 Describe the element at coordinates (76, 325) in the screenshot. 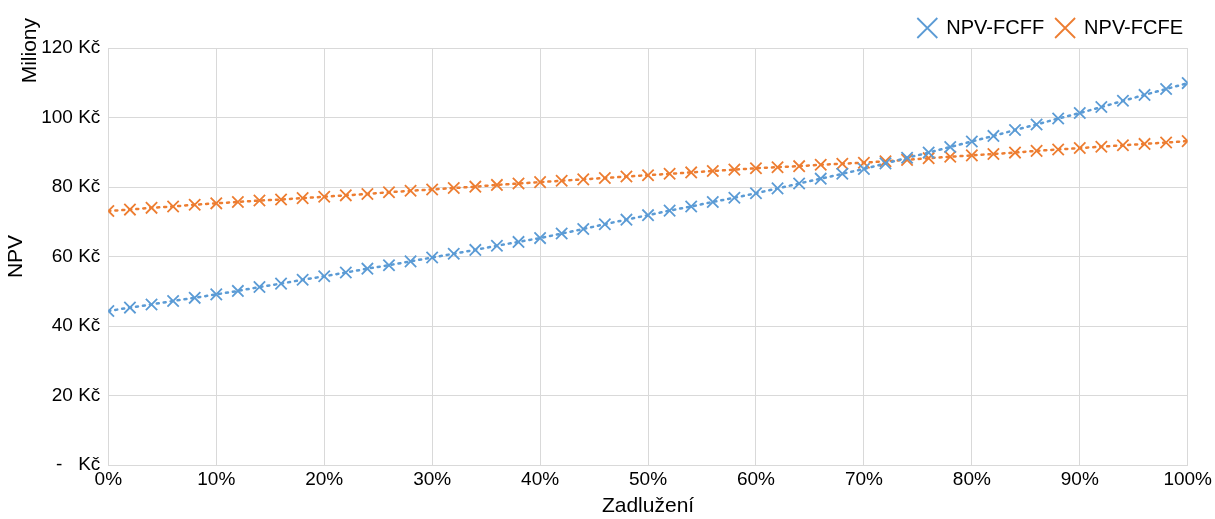

I see `y-tick-label: 40 Kč` at that location.